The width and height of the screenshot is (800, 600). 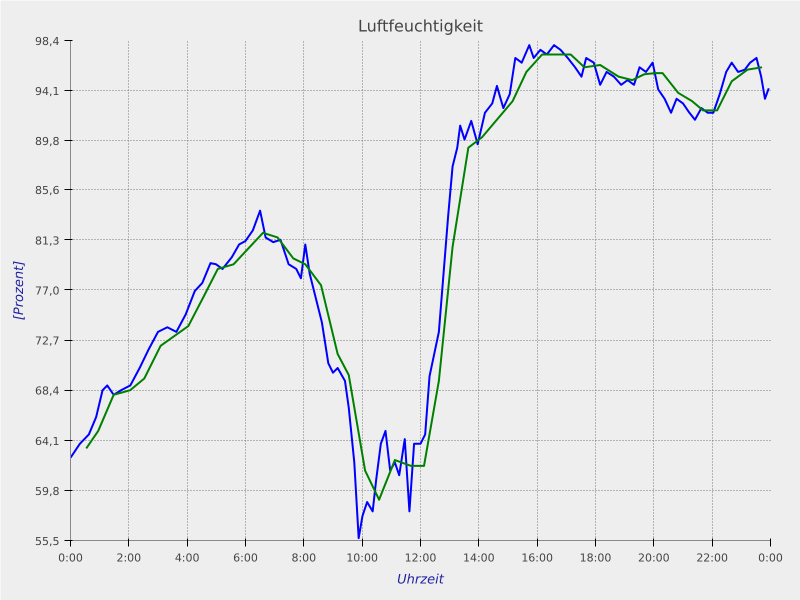 I want to click on y-tick-label: 85,6, so click(x=47, y=191).